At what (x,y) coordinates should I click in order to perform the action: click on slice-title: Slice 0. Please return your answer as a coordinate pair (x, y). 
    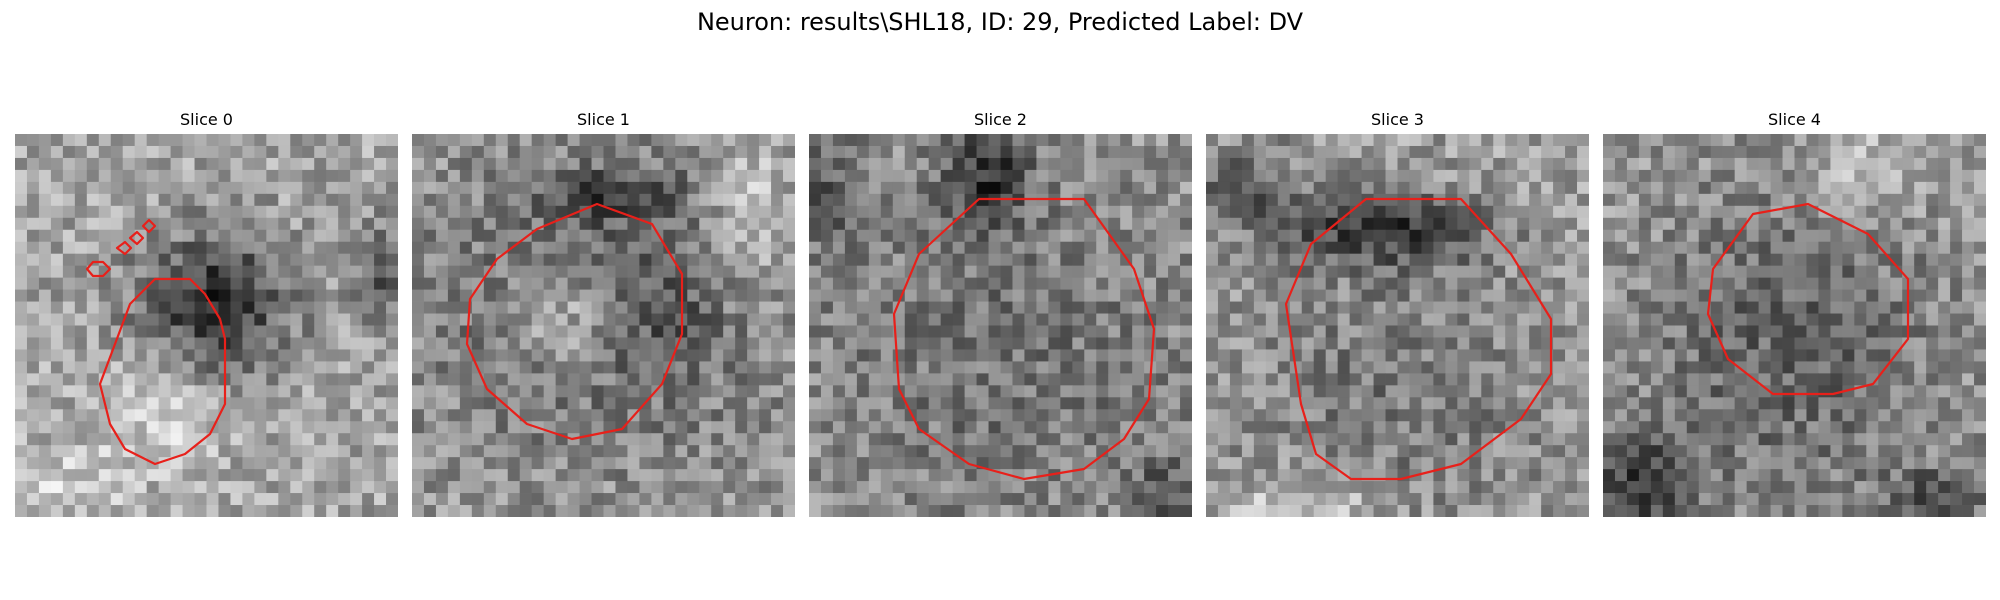
    Looking at the image, I should click on (206, 119).